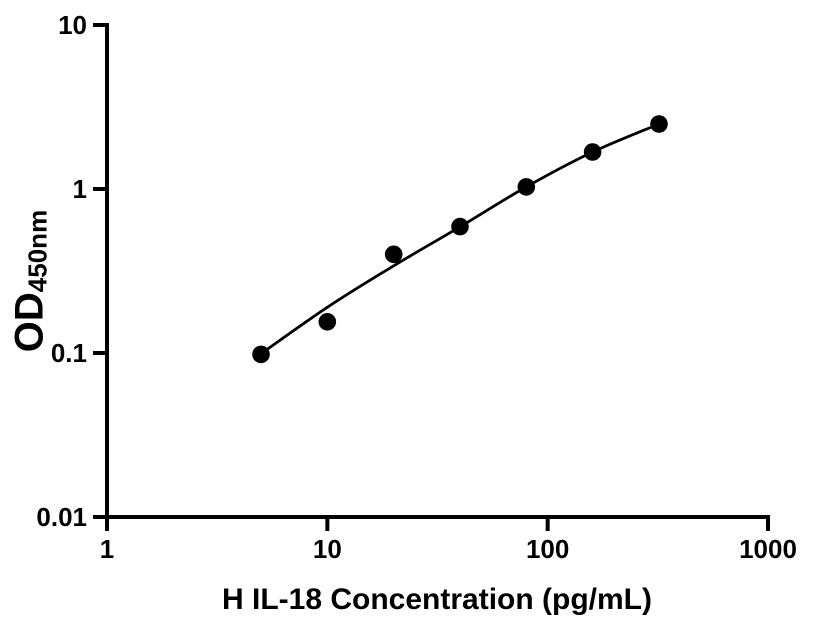 Image resolution: width=816 pixels, height=640 pixels. Describe the element at coordinates (80, 189) in the screenshot. I see `y-tick-label: 1` at that location.